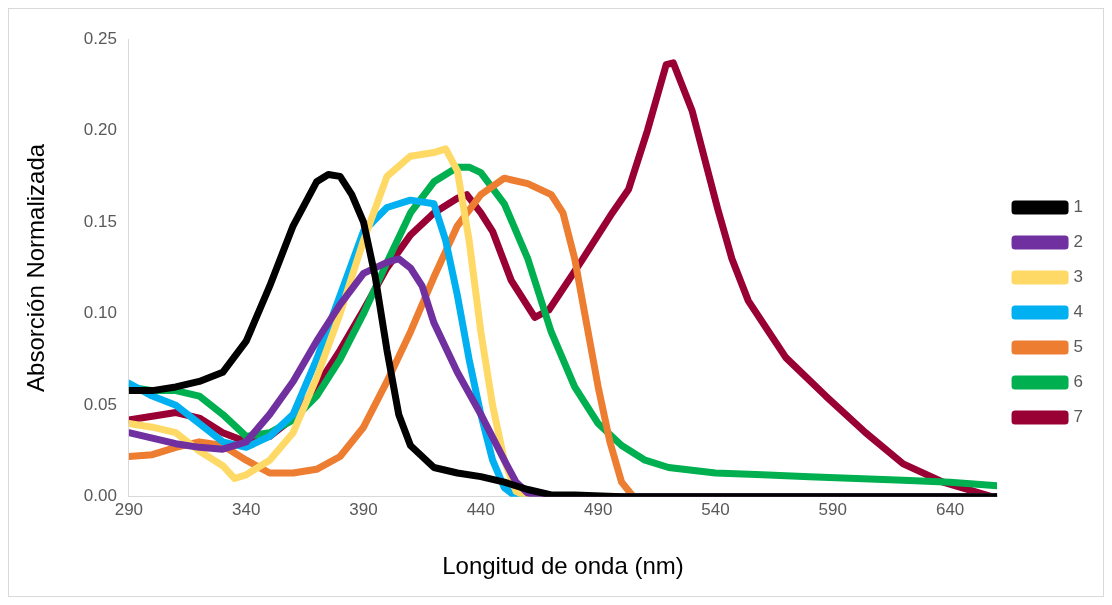  What do you see at coordinates (1078, 207) in the screenshot?
I see `legend-label: 1` at bounding box center [1078, 207].